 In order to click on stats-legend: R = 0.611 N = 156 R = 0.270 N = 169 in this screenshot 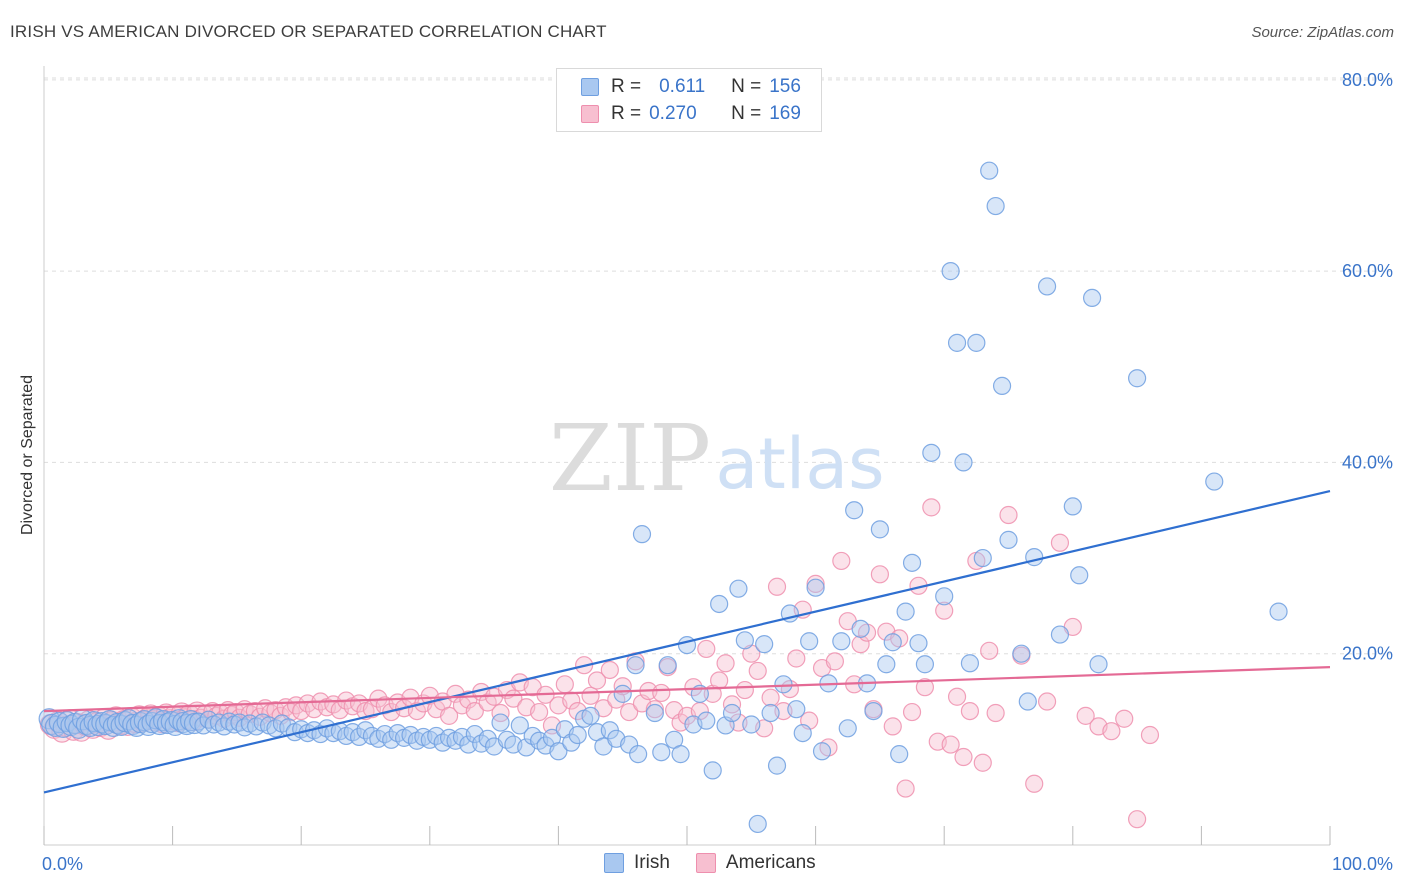, I will do `click(689, 100)`.